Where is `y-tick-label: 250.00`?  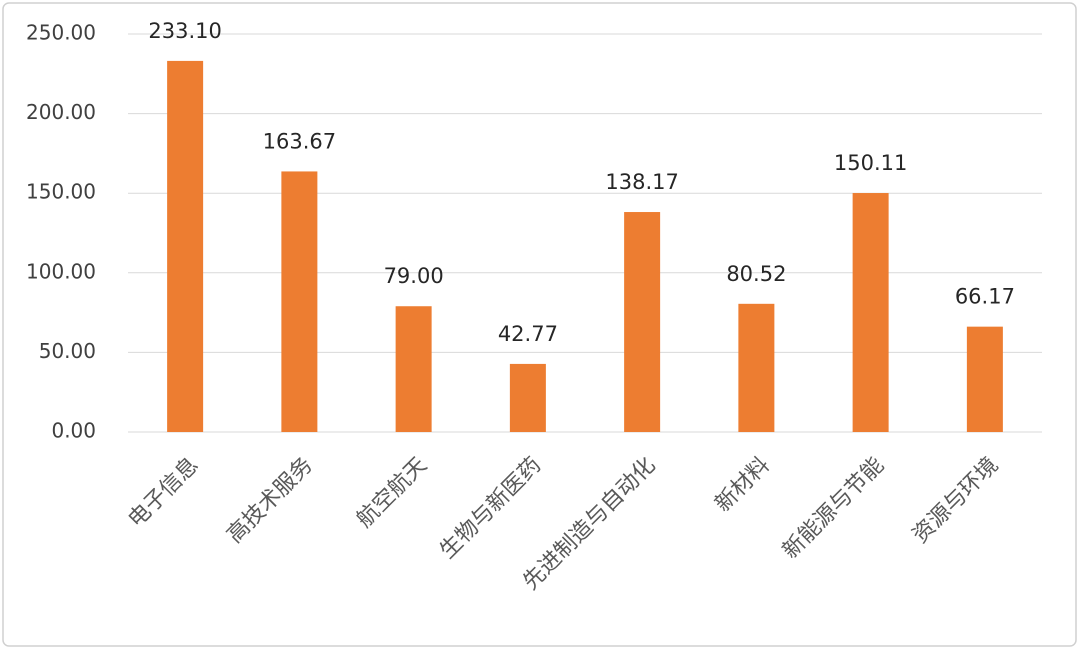
y-tick-label: 250.00 is located at coordinates (61, 33).